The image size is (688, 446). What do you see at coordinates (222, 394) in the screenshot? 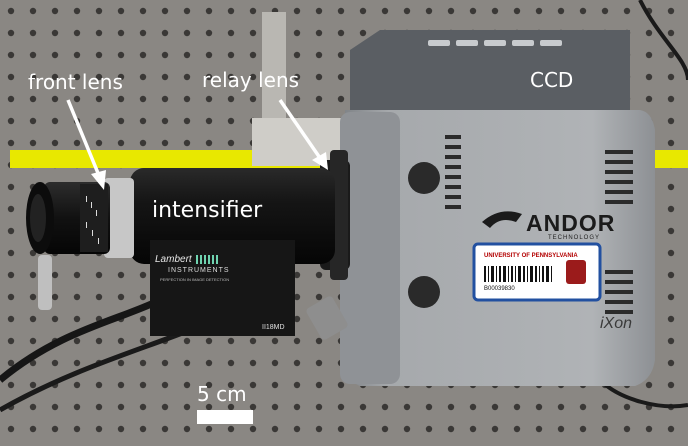
I see `scale-bar-label: 5 cm` at bounding box center [222, 394].